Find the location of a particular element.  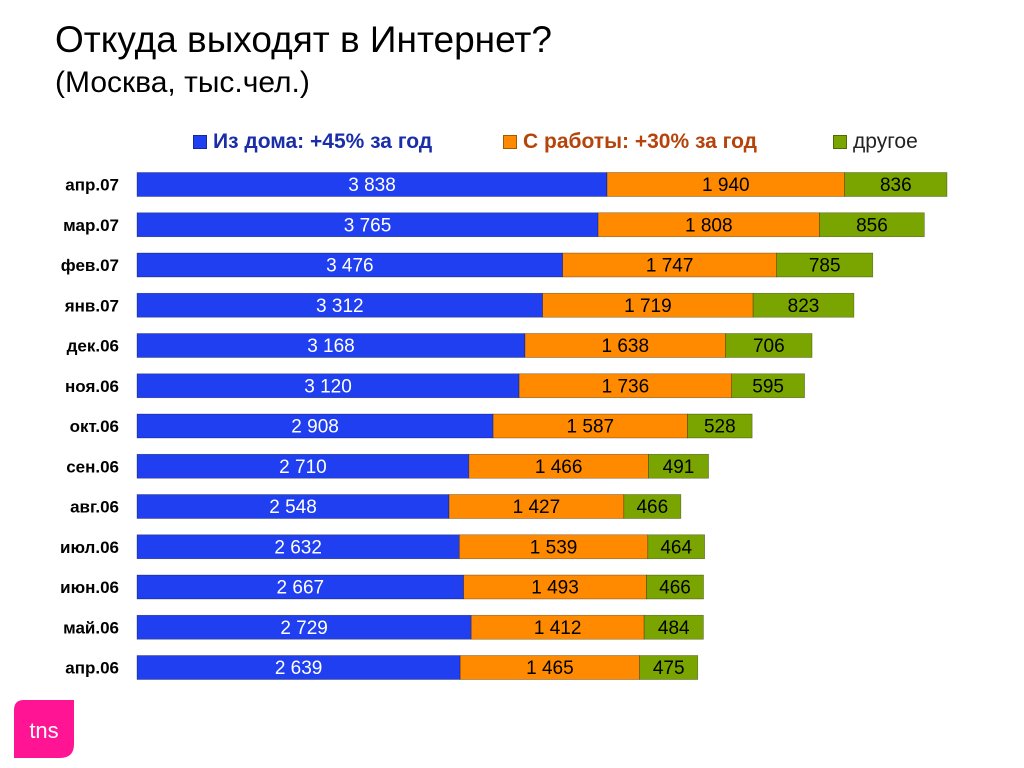

data-label-other: 475 is located at coordinates (669, 668).